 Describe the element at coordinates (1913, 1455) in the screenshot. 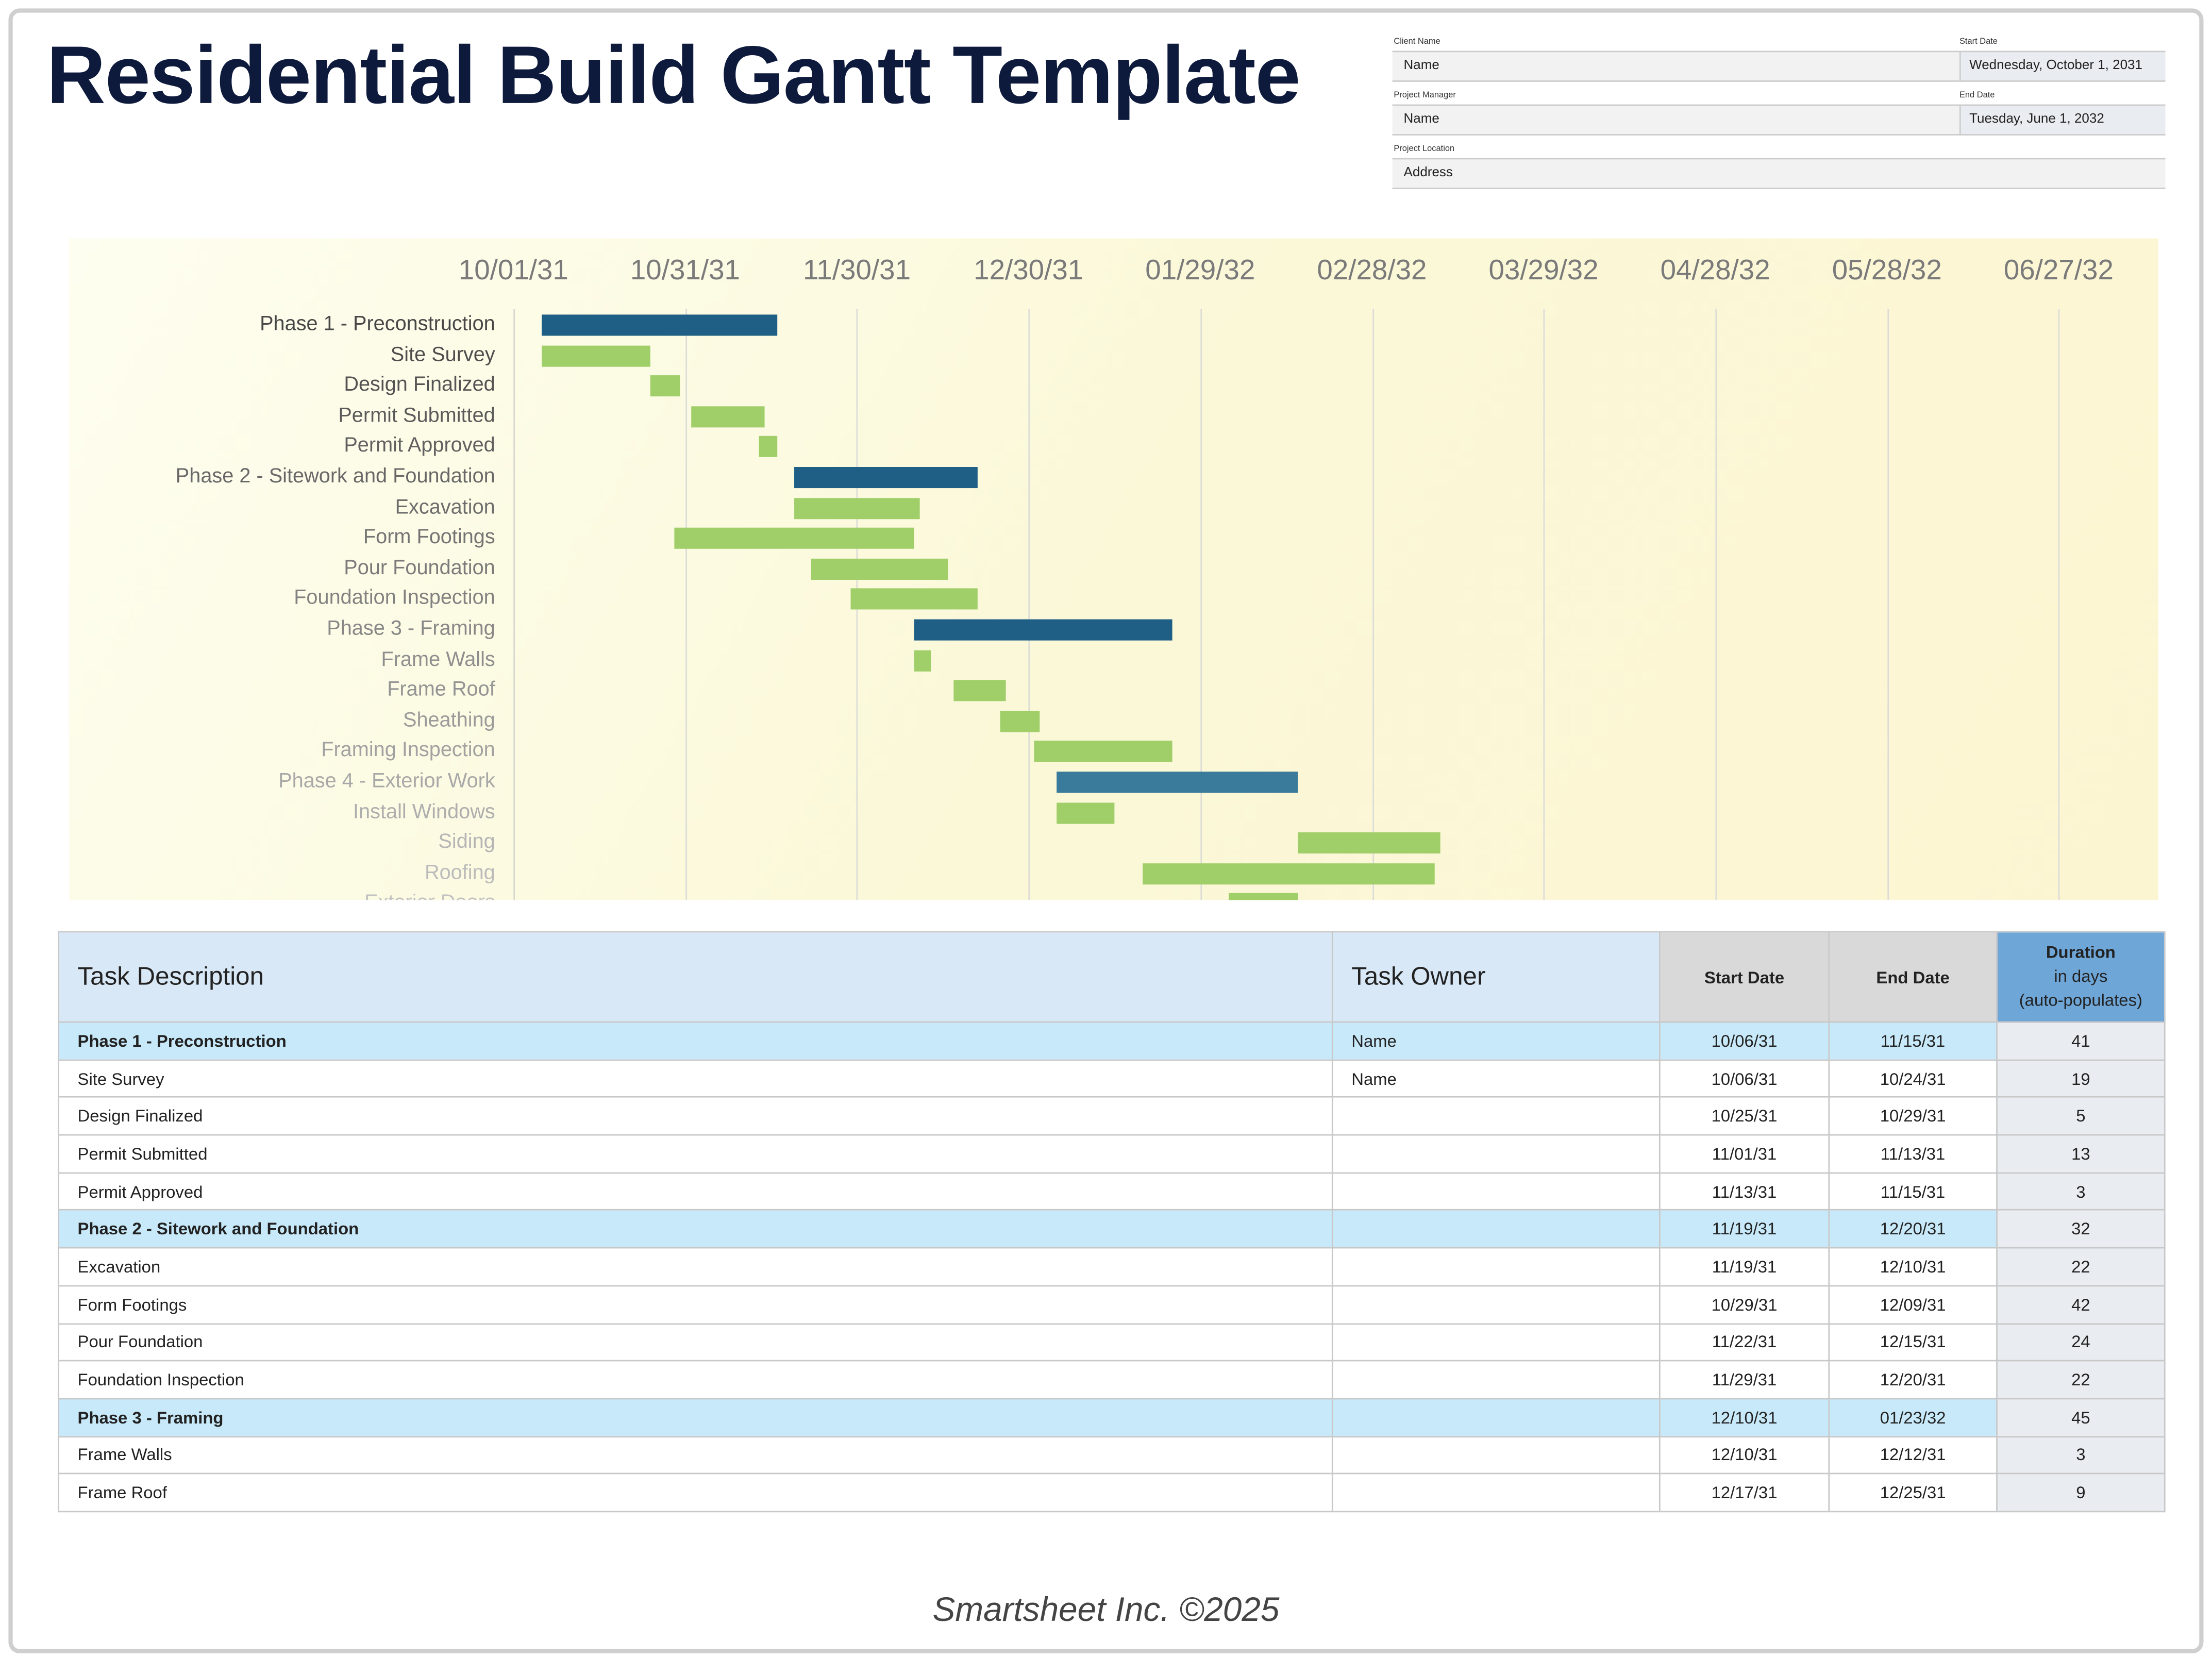

I see `end-date-cell: 12/12/31` at that location.